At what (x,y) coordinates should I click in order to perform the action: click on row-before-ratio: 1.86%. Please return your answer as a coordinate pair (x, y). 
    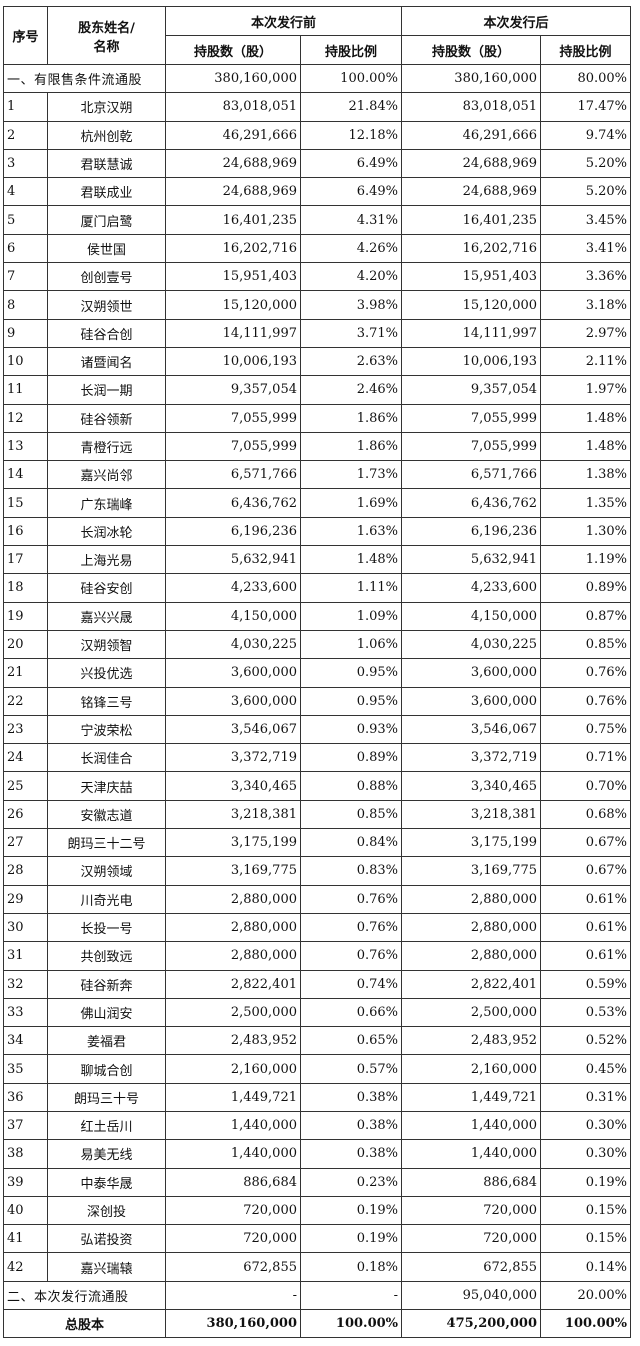
    Looking at the image, I should click on (351, 446).